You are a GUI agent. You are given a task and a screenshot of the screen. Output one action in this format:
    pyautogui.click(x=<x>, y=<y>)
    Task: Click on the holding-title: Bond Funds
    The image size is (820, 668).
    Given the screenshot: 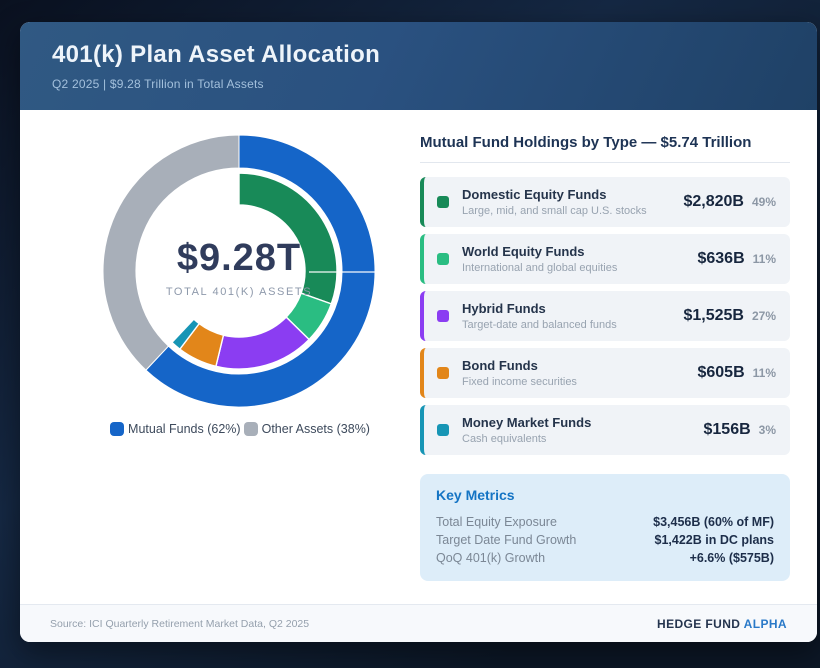 What is the action you would take?
    pyautogui.click(x=500, y=365)
    